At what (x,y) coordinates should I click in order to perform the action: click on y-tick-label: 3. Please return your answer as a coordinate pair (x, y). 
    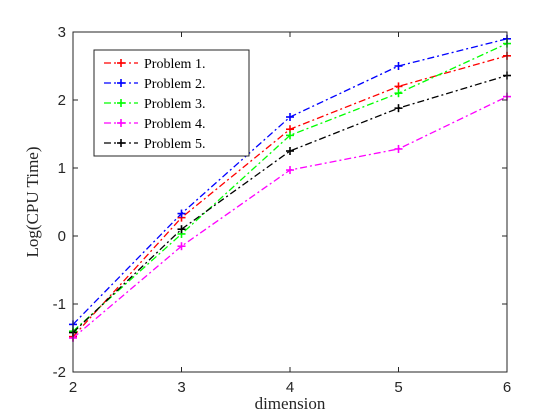
    Looking at the image, I should click on (62, 32).